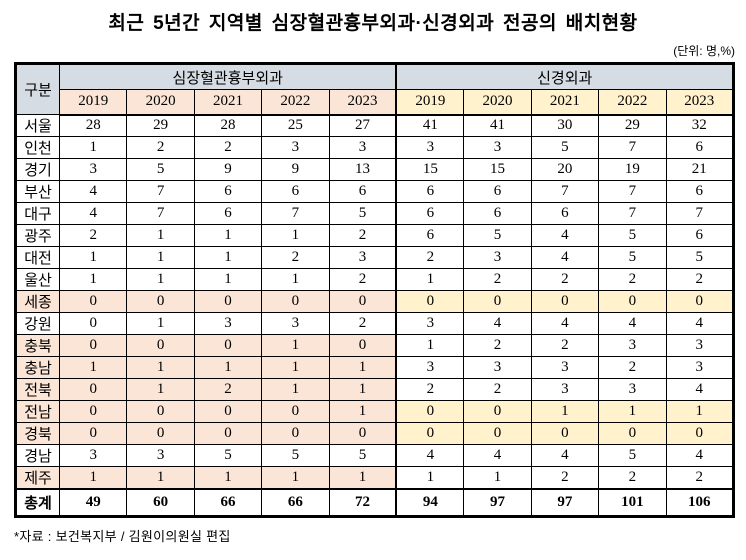 The image size is (746, 560). I want to click on cardio-total-cell: 66, so click(228, 502).